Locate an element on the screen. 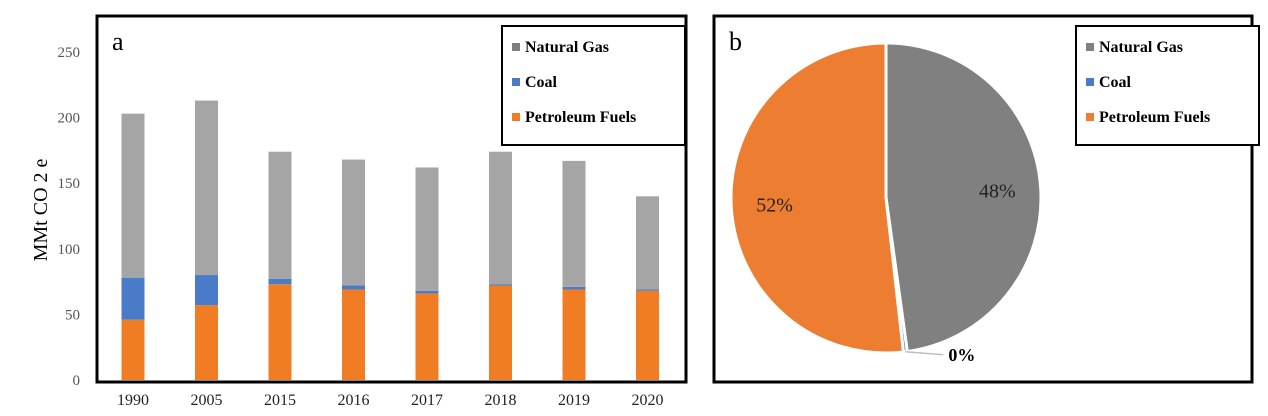 The image size is (1268, 416). pie-label: 52% is located at coordinates (774, 205).